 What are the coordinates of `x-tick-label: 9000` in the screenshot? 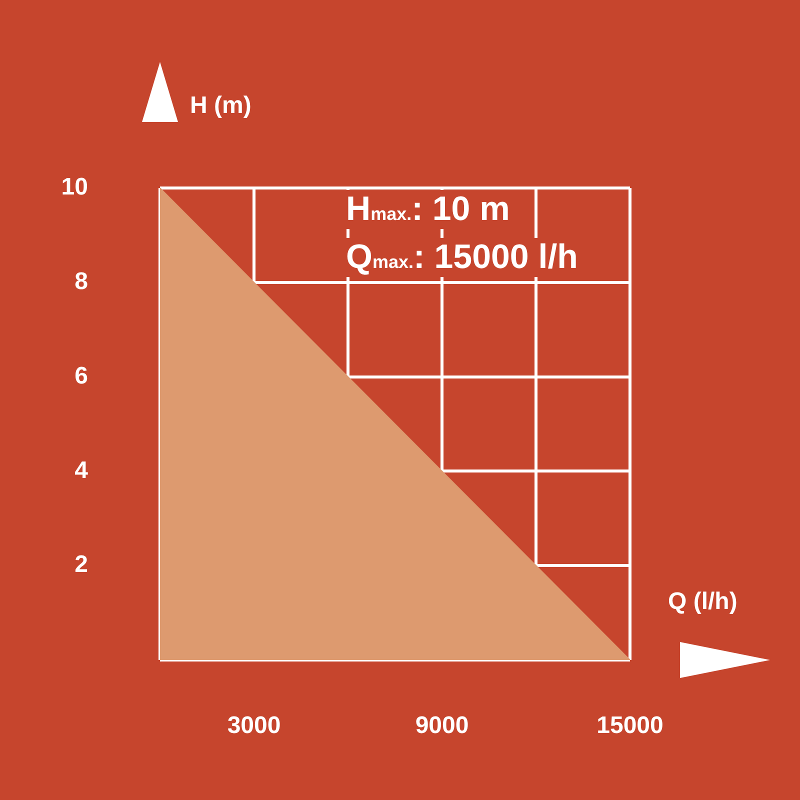 It's located at (442, 726).